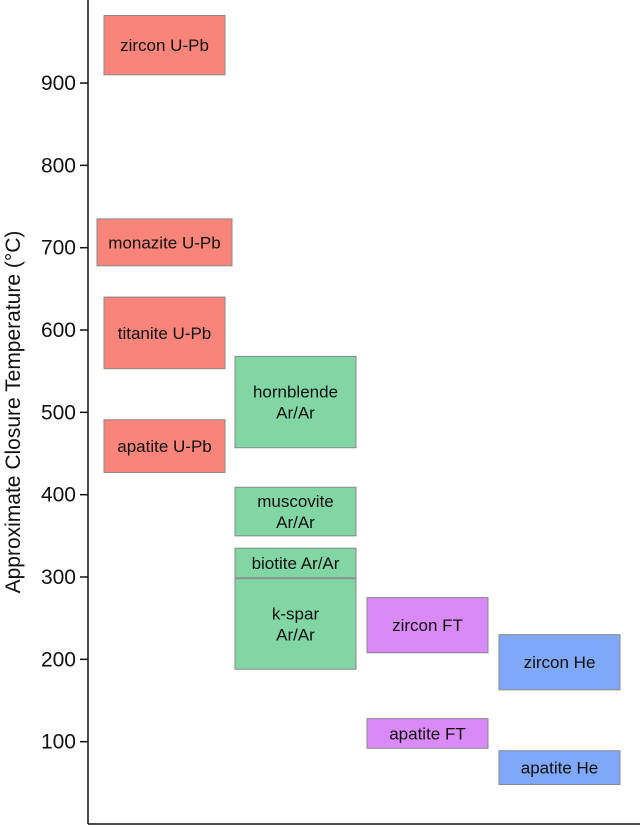 Image resolution: width=640 pixels, height=825 pixels. I want to click on range-box-label: muscovite, so click(295, 501).